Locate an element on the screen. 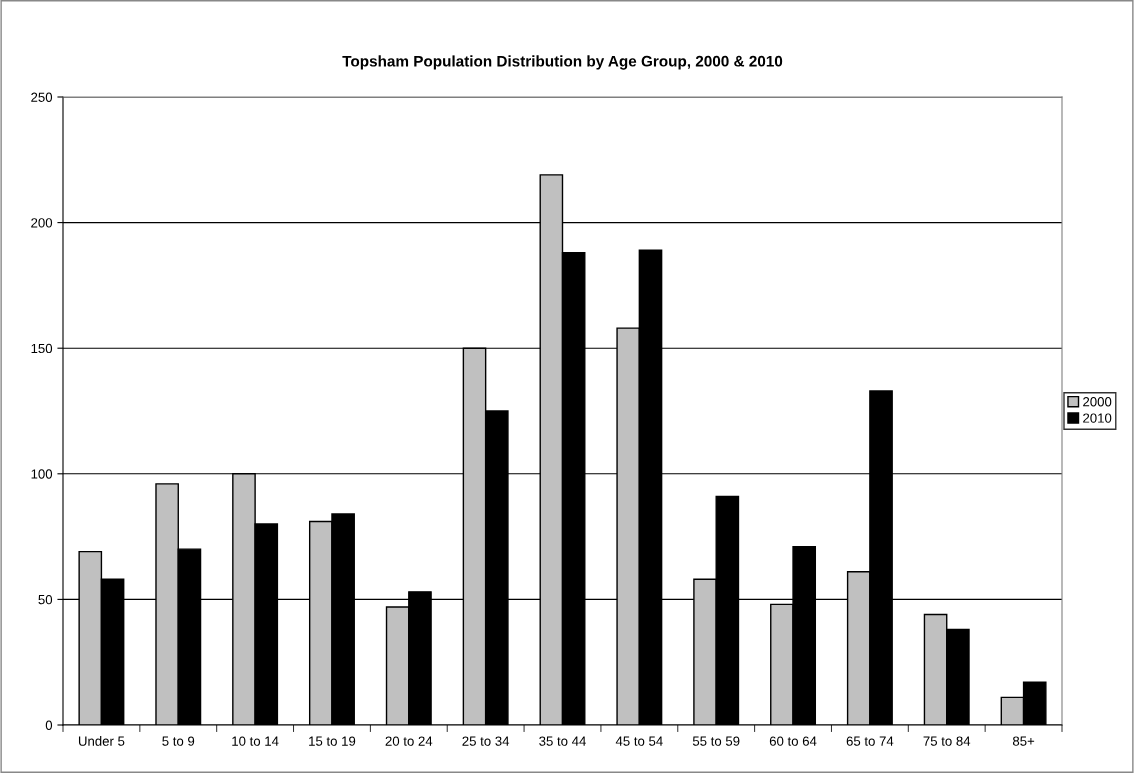 The height and width of the screenshot is (773, 1134). y-tick-label: 250 is located at coordinates (42, 97).